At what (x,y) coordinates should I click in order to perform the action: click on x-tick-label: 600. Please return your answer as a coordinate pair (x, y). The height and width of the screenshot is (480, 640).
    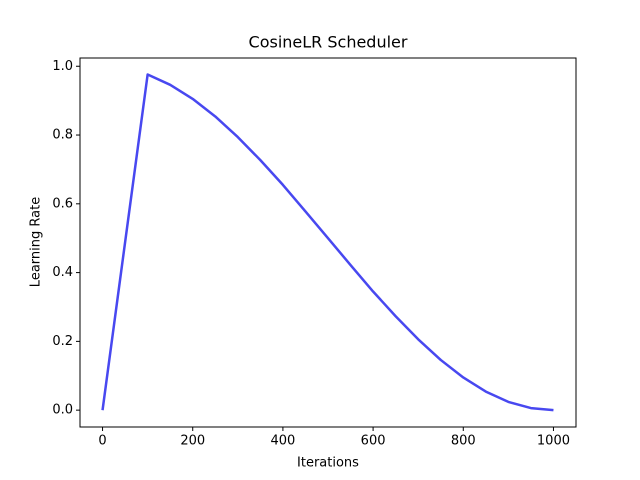
    Looking at the image, I should click on (373, 441).